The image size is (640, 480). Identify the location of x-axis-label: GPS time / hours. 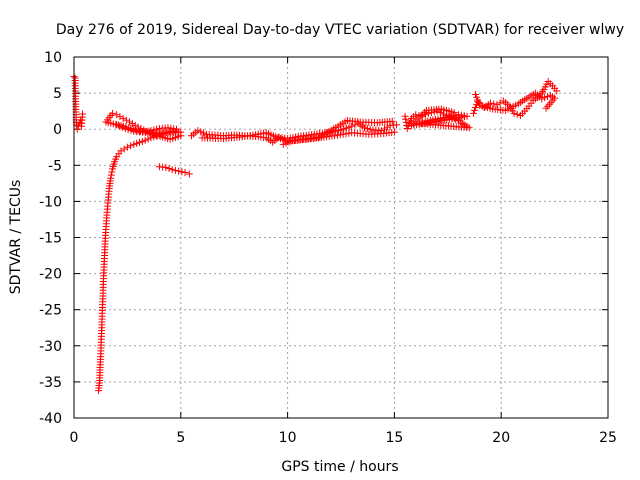
(339, 467).